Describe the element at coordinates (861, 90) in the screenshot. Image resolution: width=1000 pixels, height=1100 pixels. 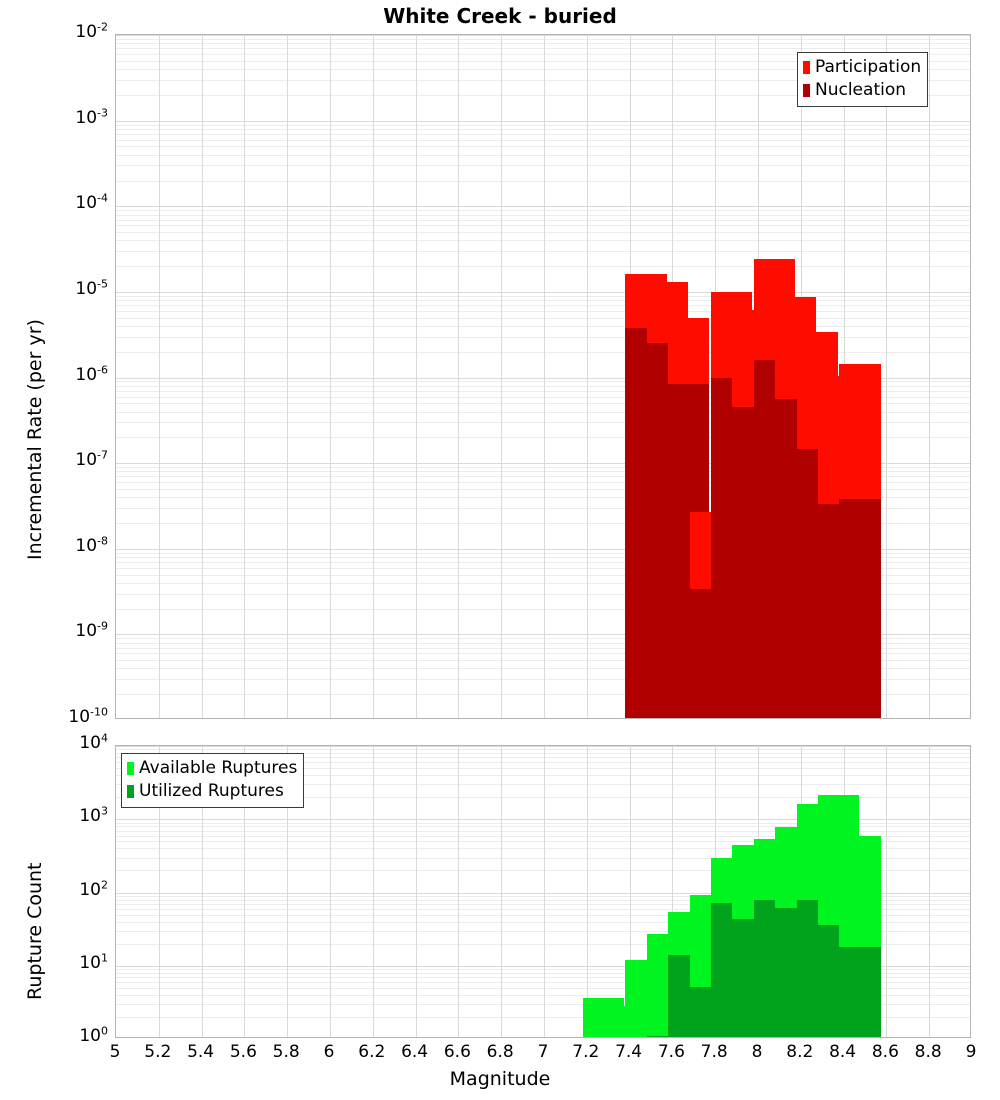
I see `legend-label: Nucleation` at that location.